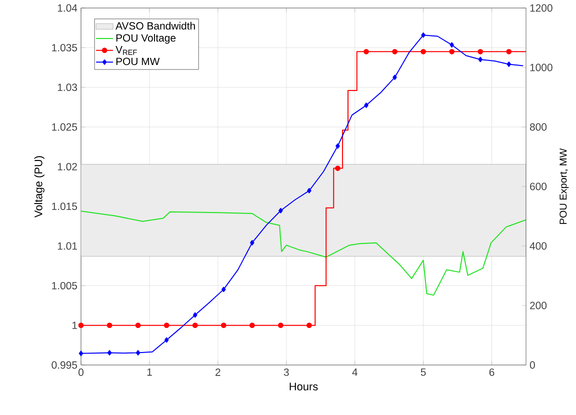  What do you see at coordinates (538, 127) in the screenshot?
I see `y2-tick-label: 800` at bounding box center [538, 127].